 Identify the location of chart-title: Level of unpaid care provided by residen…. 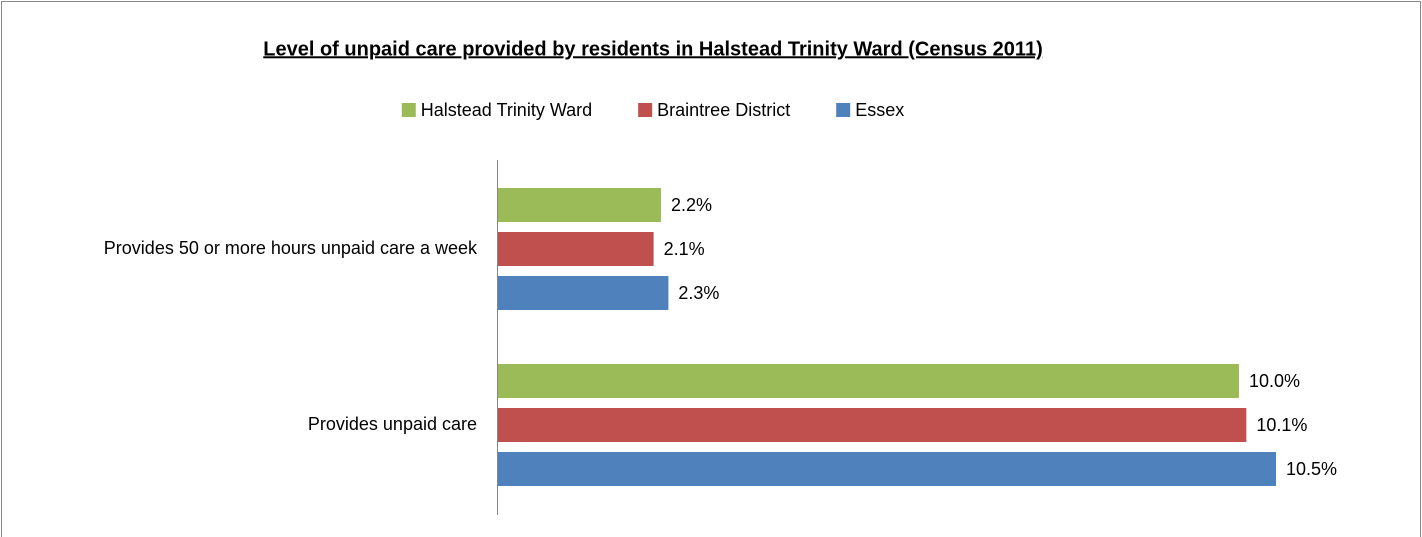
(652, 49).